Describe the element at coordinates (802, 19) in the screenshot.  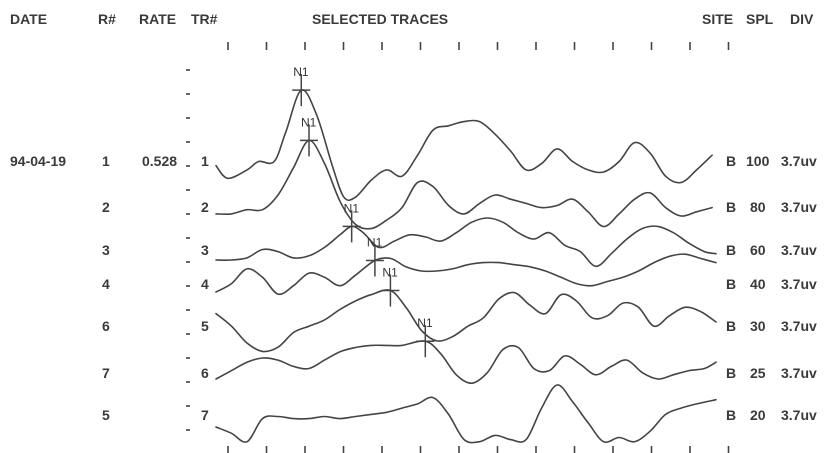
I see `header-div: DIV` at that location.